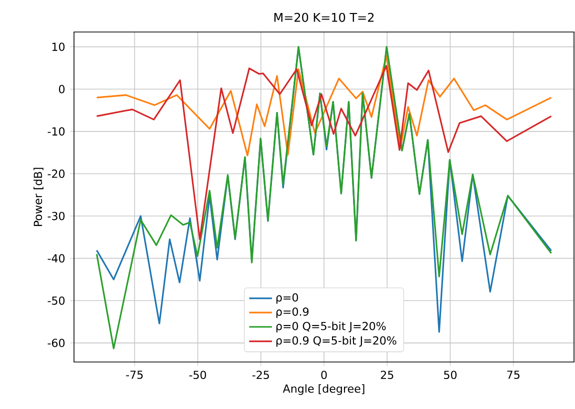 The height and width of the screenshot is (409, 575). What do you see at coordinates (336, 341) in the screenshot?
I see `legend-label: ρ=0.9 Q=5-bit J=20%` at bounding box center [336, 341].